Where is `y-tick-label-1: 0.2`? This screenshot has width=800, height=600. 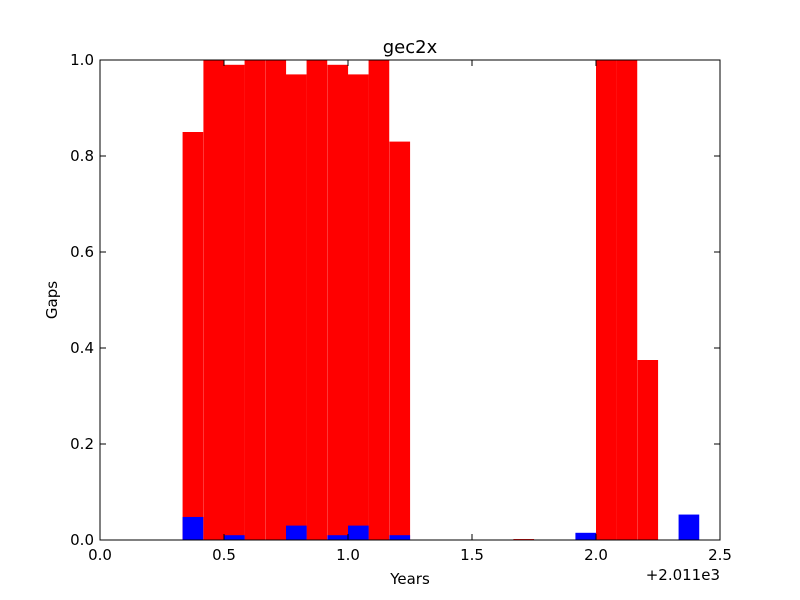
y-tick-label-1: 0.2 is located at coordinates (82, 444).